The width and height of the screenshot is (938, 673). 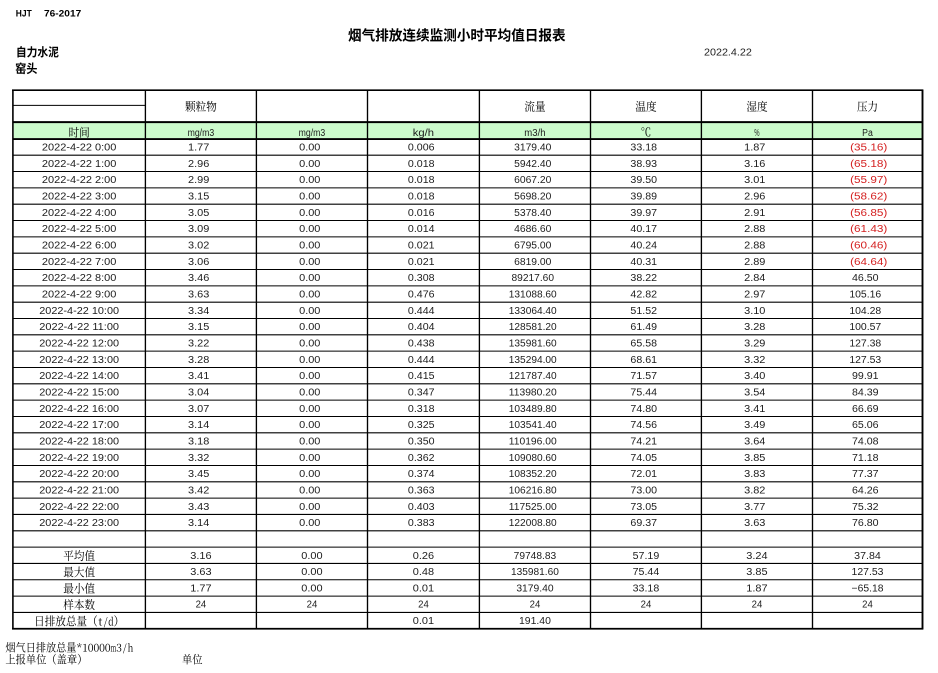 What do you see at coordinates (79, 164) in the screenshot?
I see `svg-text: 2022-4-22 1:00` at bounding box center [79, 164].